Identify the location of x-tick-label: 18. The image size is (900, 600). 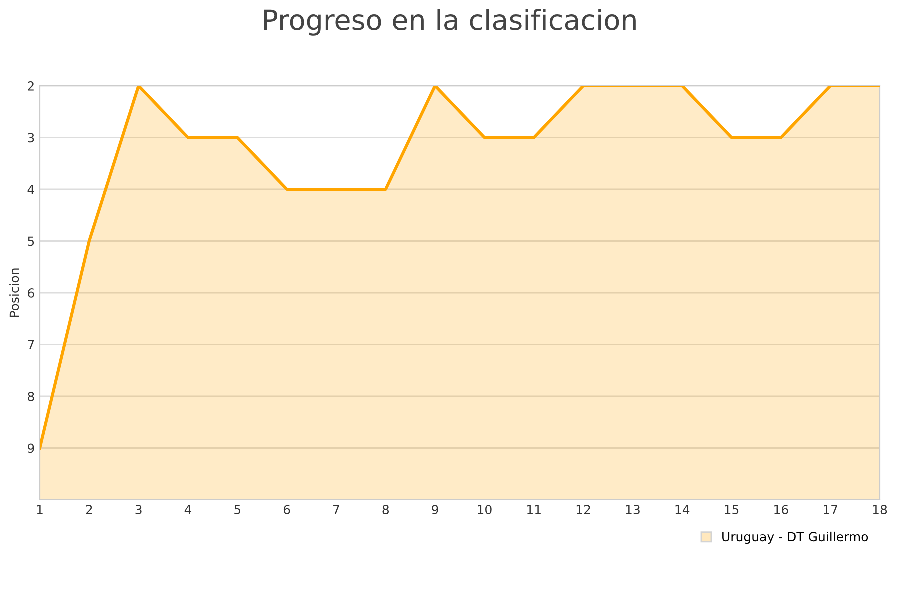
(880, 510).